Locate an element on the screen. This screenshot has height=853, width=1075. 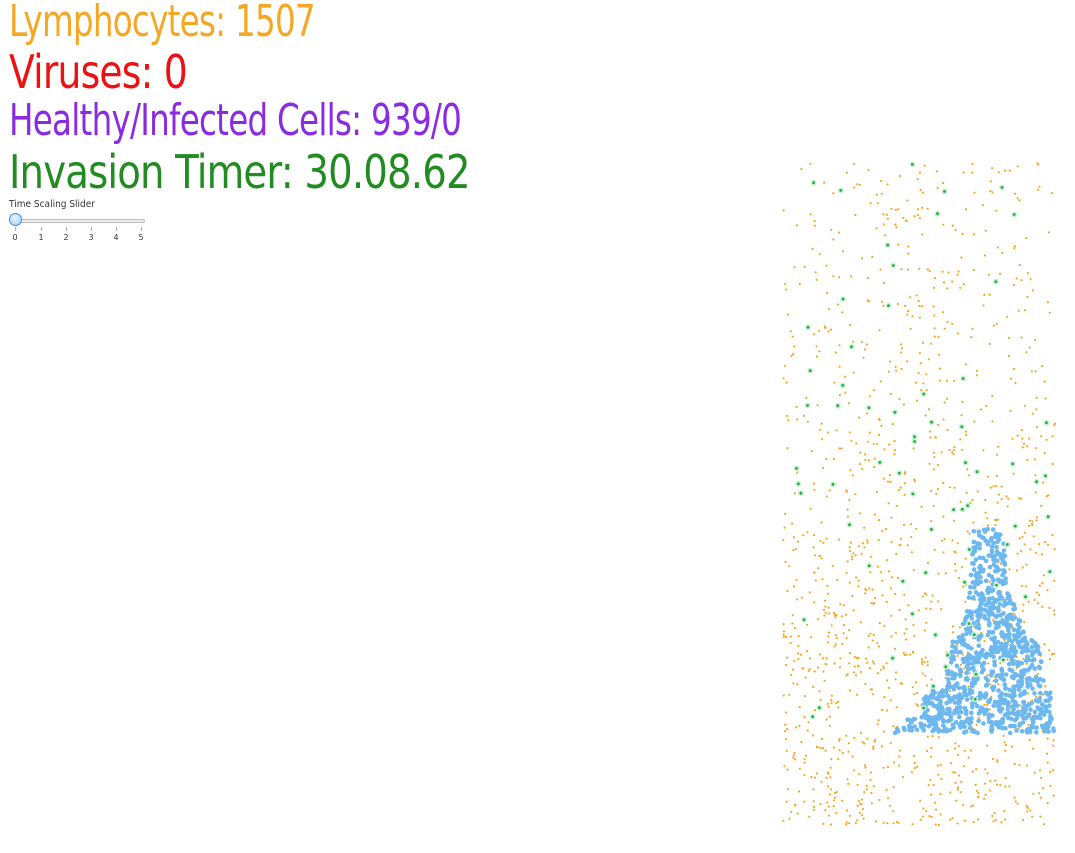
slider-thumb is located at coordinates (15, 219).